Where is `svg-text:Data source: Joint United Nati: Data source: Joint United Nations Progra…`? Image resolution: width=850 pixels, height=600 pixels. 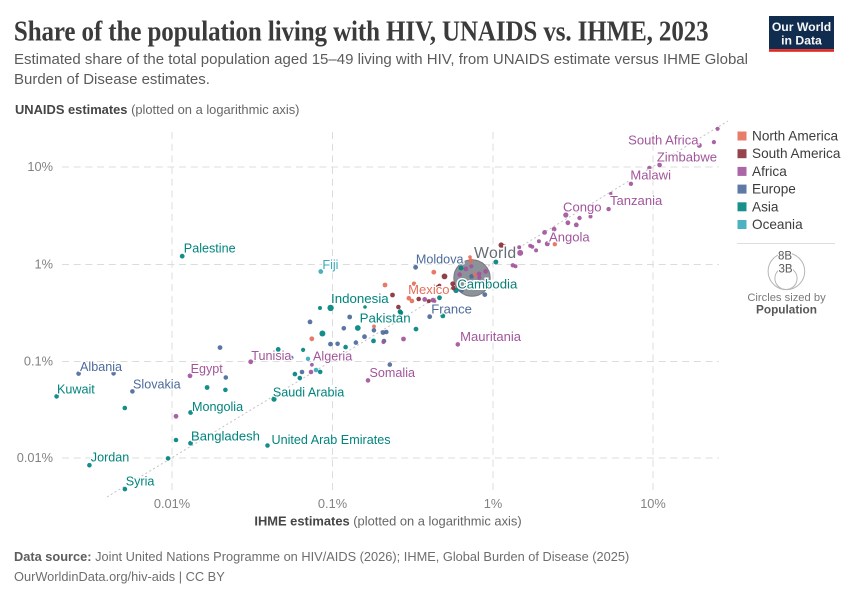
svg-text:Data source: Joint United Nati: Data source: Joint United Nations Progra… is located at coordinates (321, 556).